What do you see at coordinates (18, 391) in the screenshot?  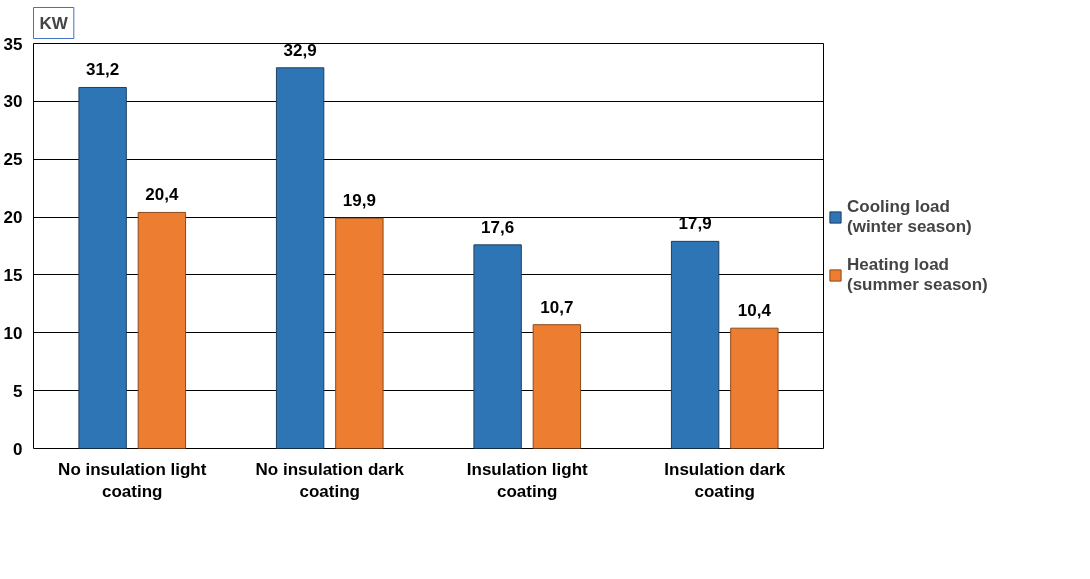 I see `y-tick-label: 5` at bounding box center [18, 391].